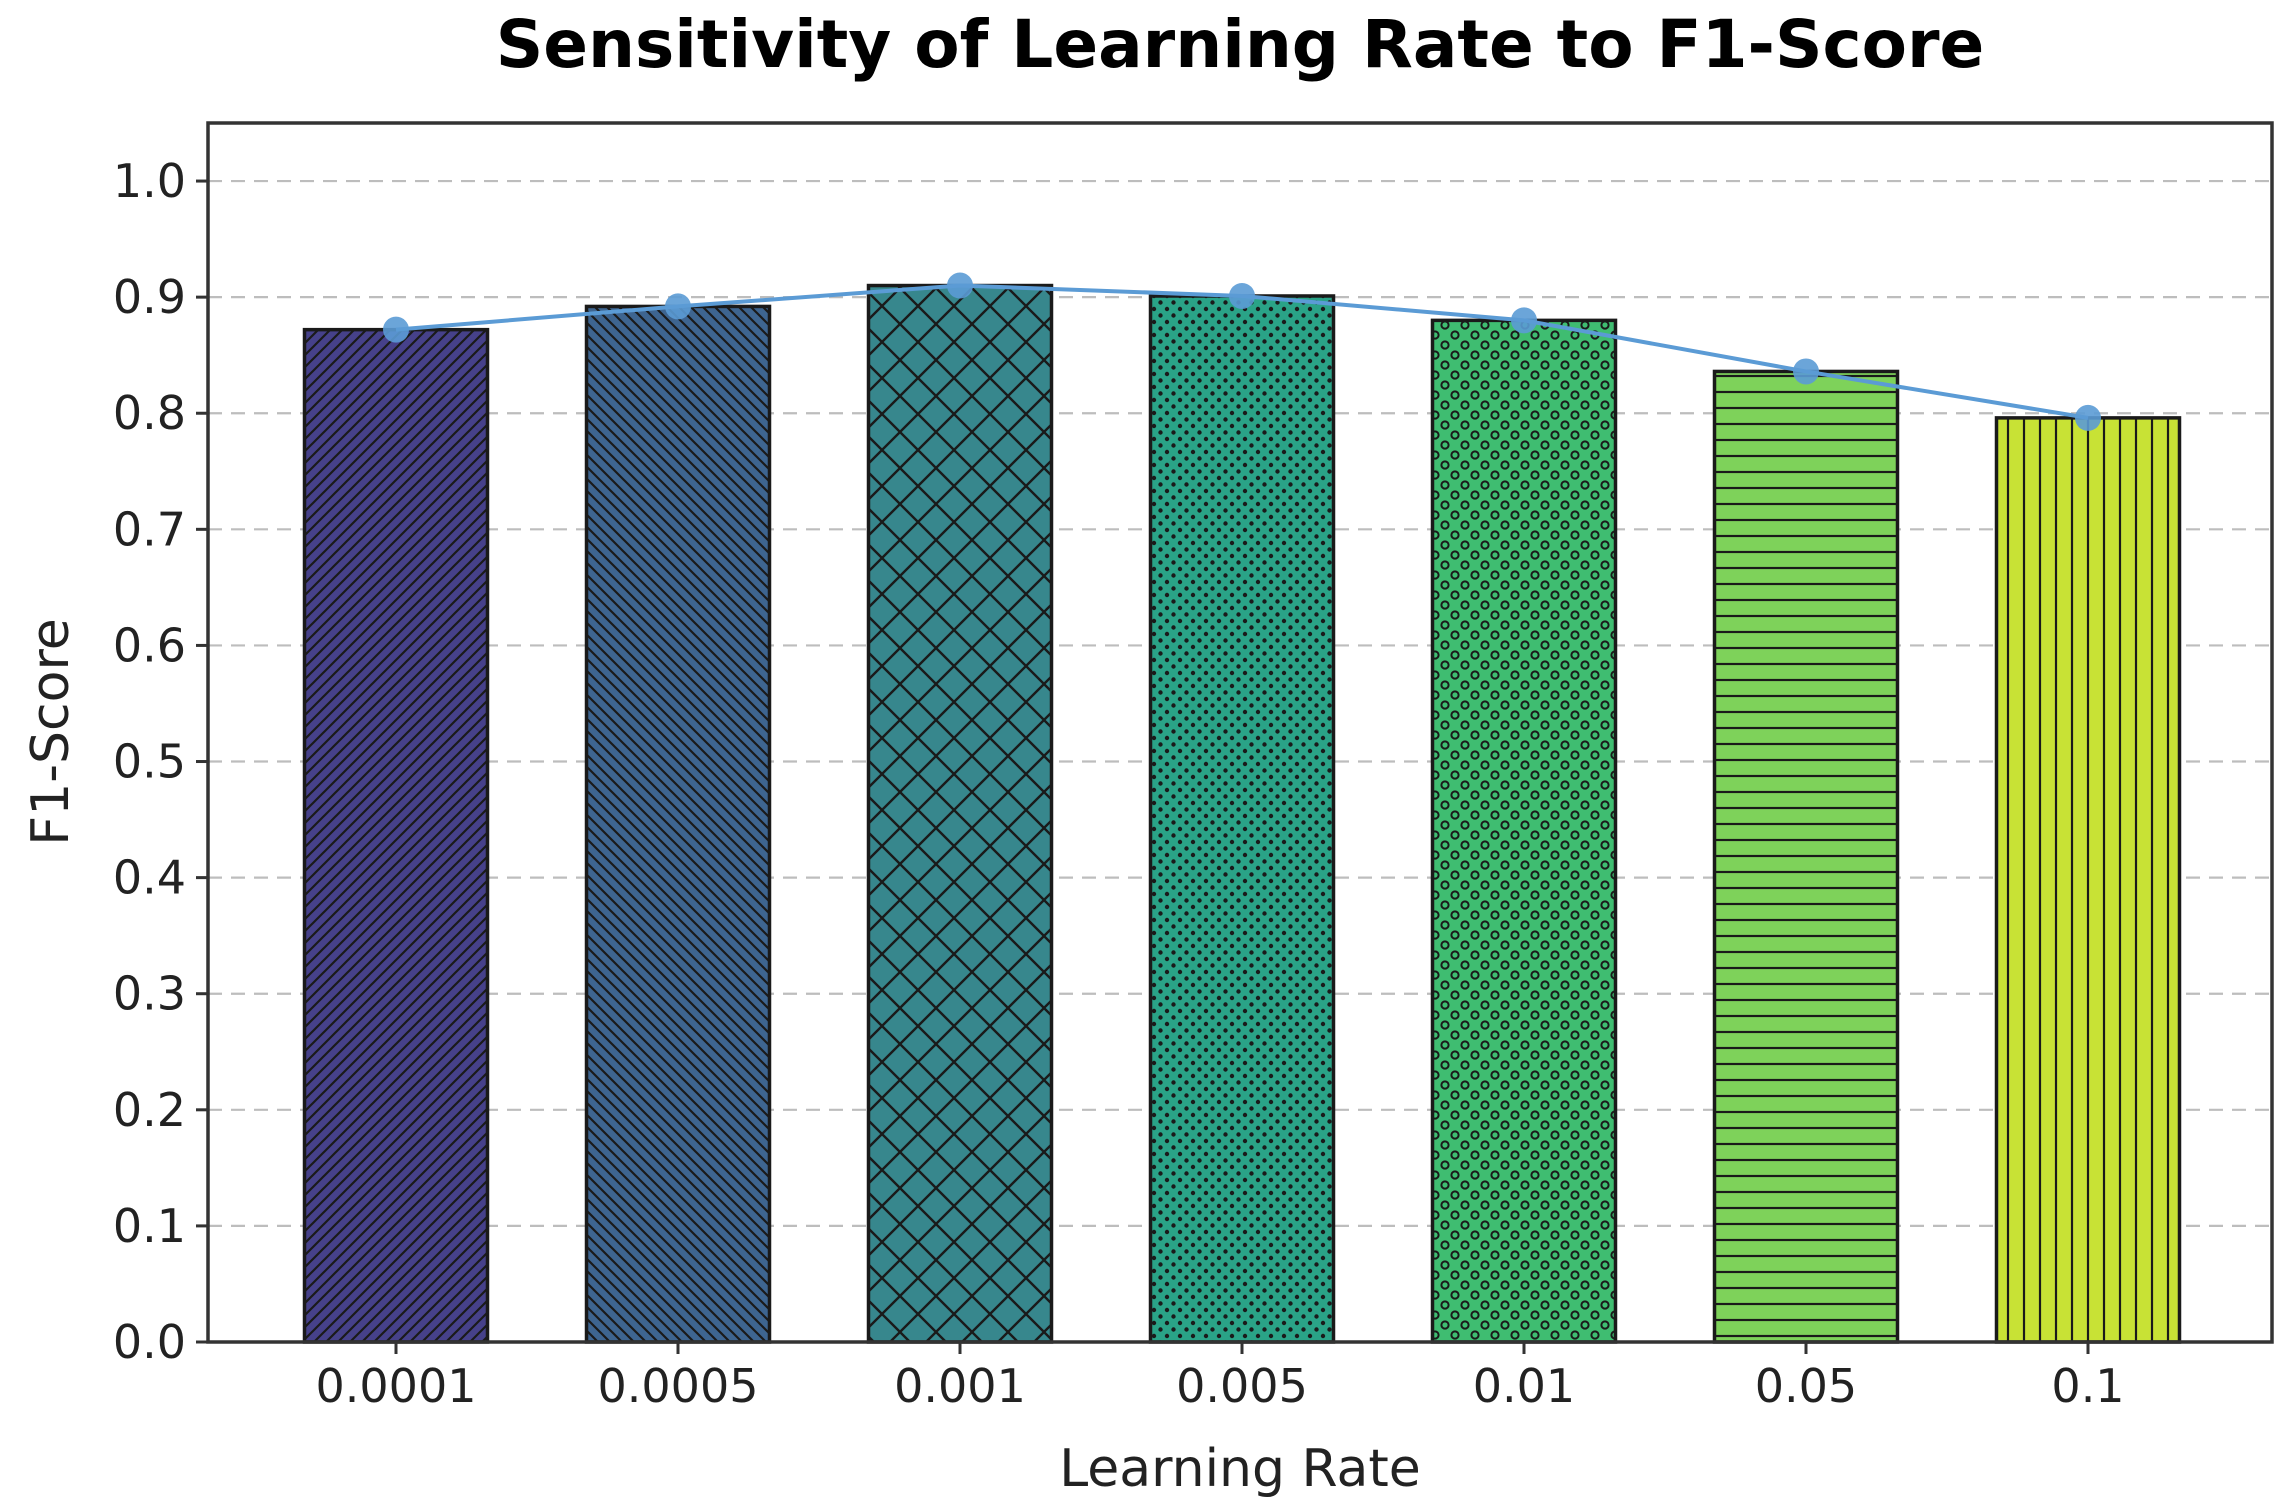  I want to click on x-tick-label: 0.01, so click(1524, 1386).